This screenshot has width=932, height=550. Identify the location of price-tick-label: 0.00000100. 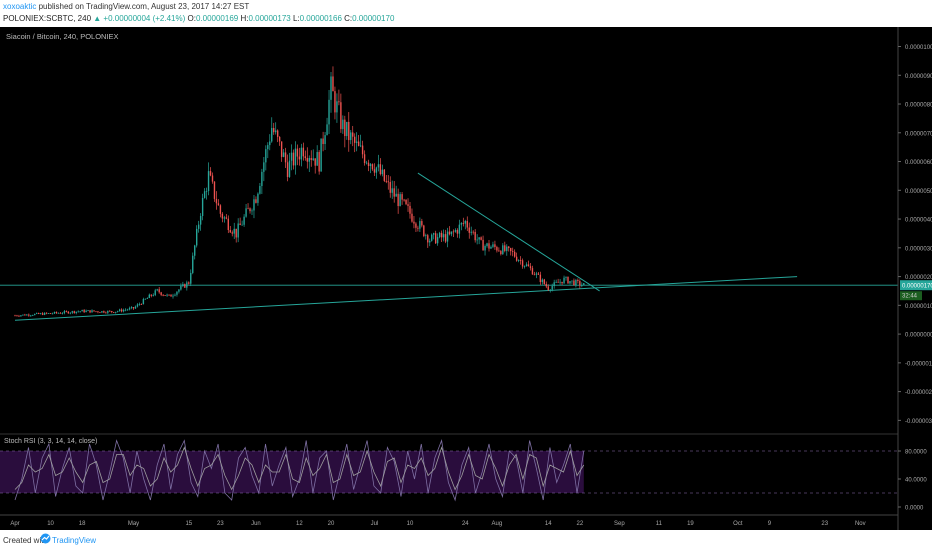
(918, 307).